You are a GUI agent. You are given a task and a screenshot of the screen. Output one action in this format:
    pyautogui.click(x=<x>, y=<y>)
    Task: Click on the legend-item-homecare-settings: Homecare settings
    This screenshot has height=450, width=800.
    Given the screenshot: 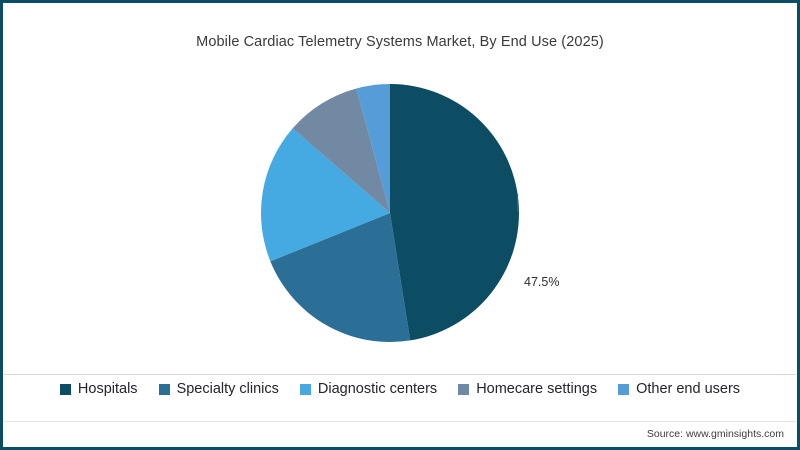 What is the action you would take?
    pyautogui.click(x=527, y=389)
    